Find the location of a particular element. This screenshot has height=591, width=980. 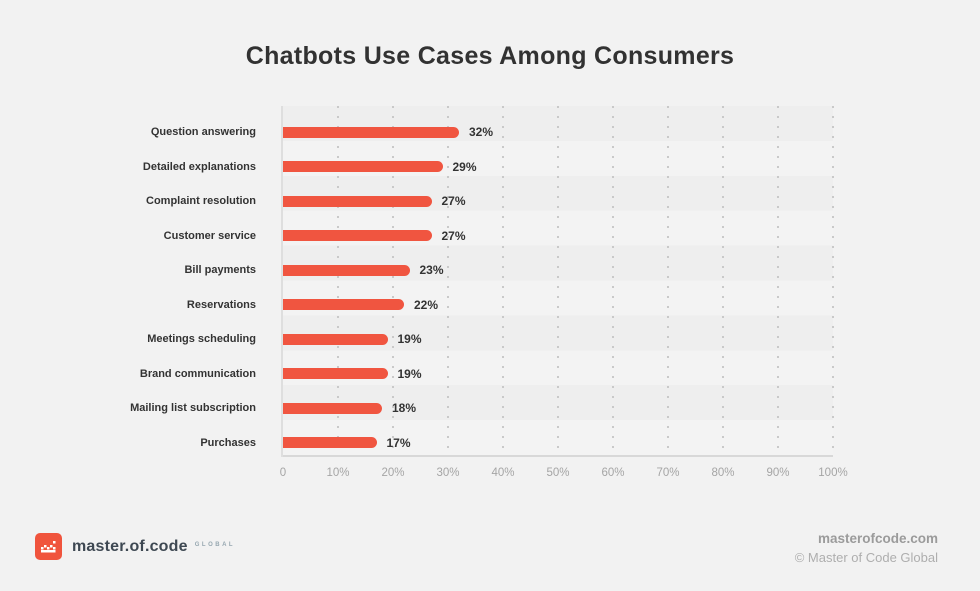

category-label: Question answering is located at coordinates (203, 132).